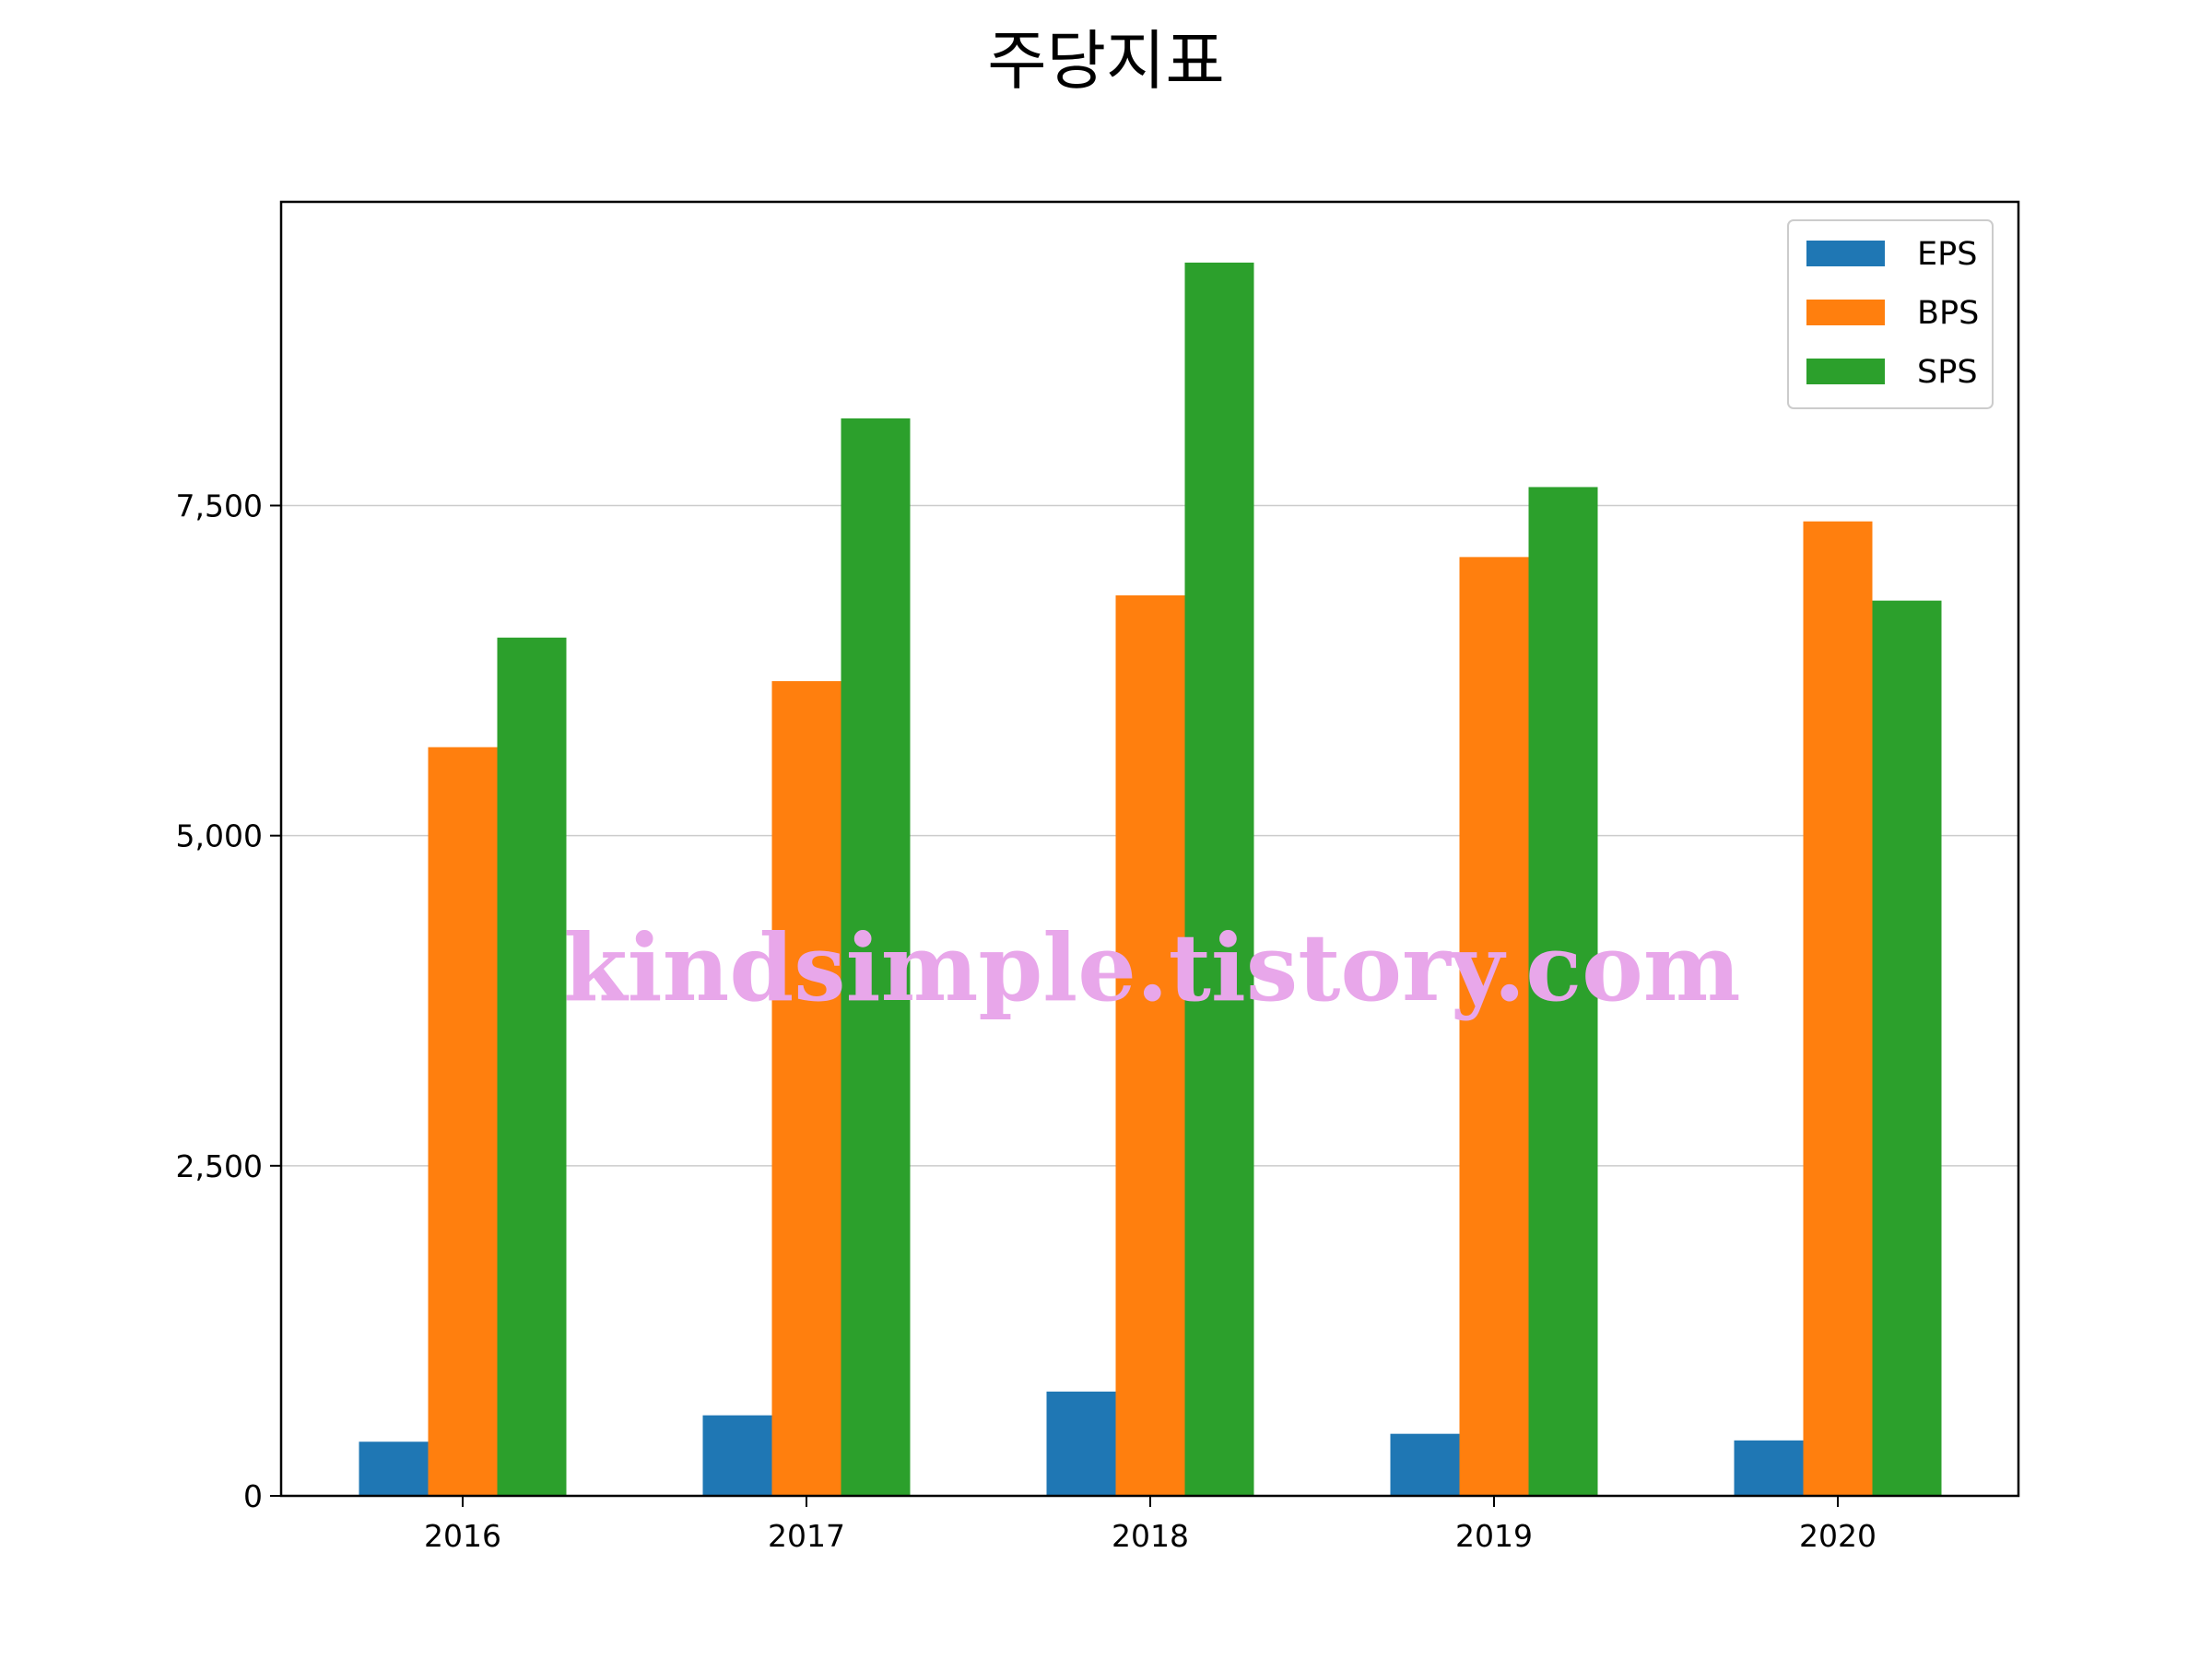 The height and width of the screenshot is (1659, 2212). What do you see at coordinates (1838, 1008) in the screenshot?
I see `bar-bps-2020` at bounding box center [1838, 1008].